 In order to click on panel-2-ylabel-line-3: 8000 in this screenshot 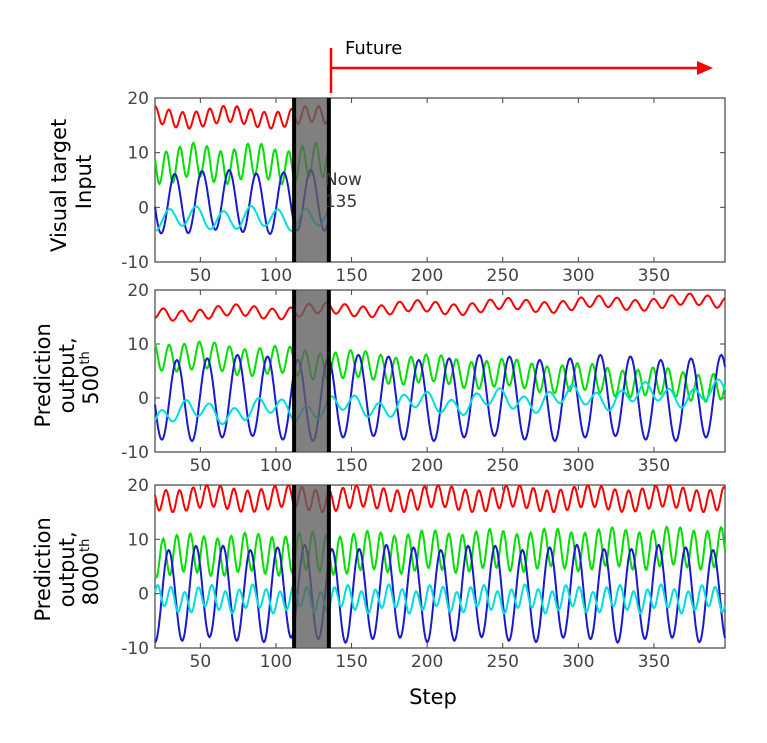, I will do `click(91, 578)`.